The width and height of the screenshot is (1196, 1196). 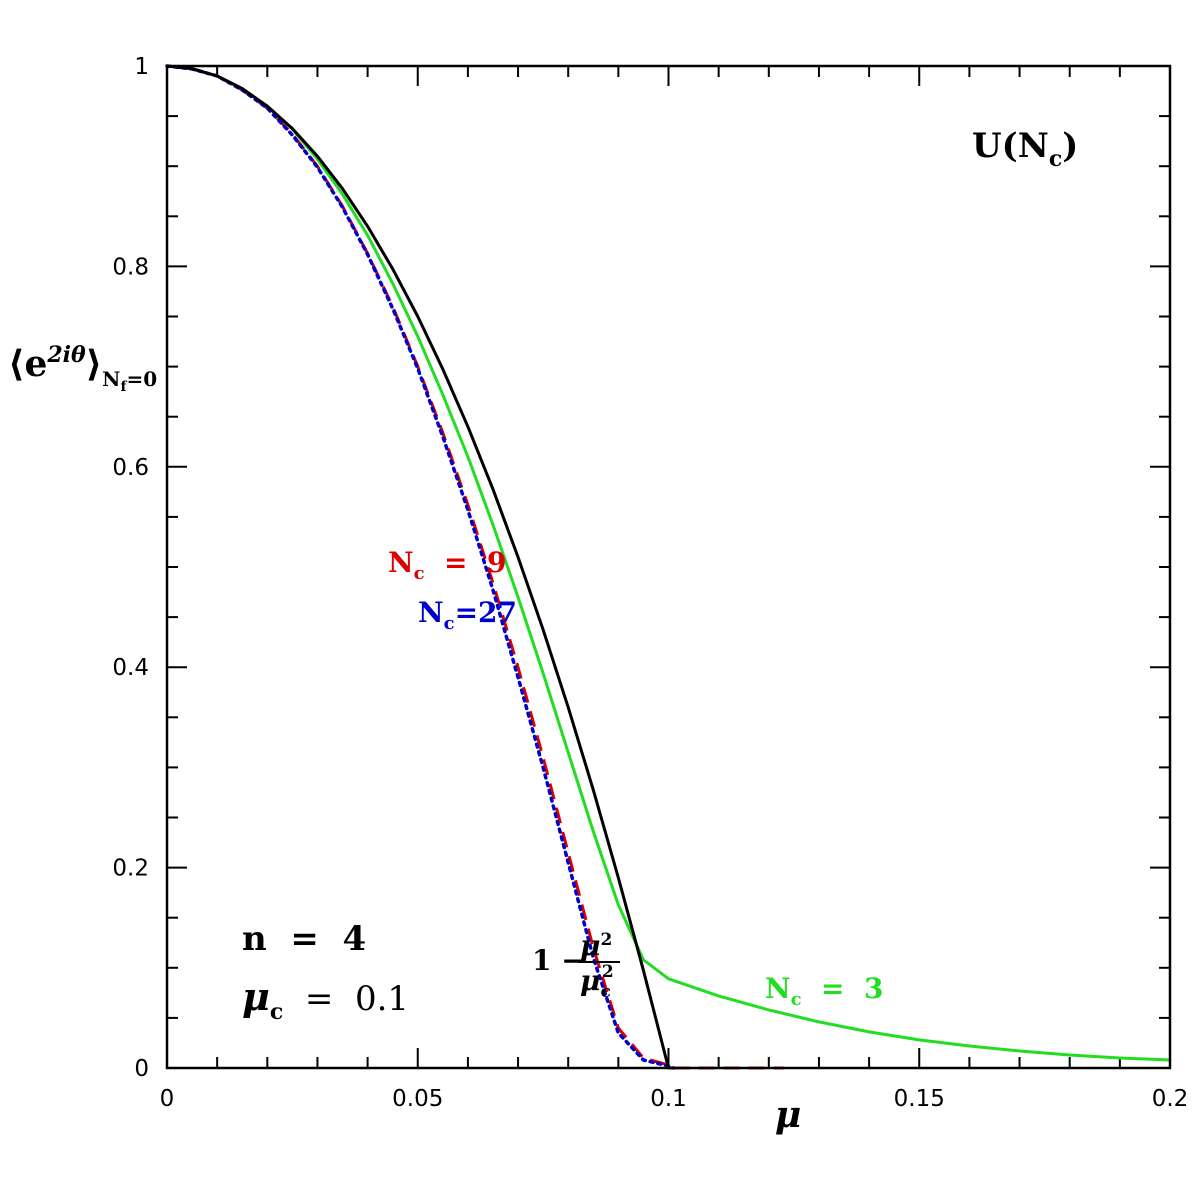 I want to click on series-label-nc9: Nc = 9, so click(x=447, y=565).